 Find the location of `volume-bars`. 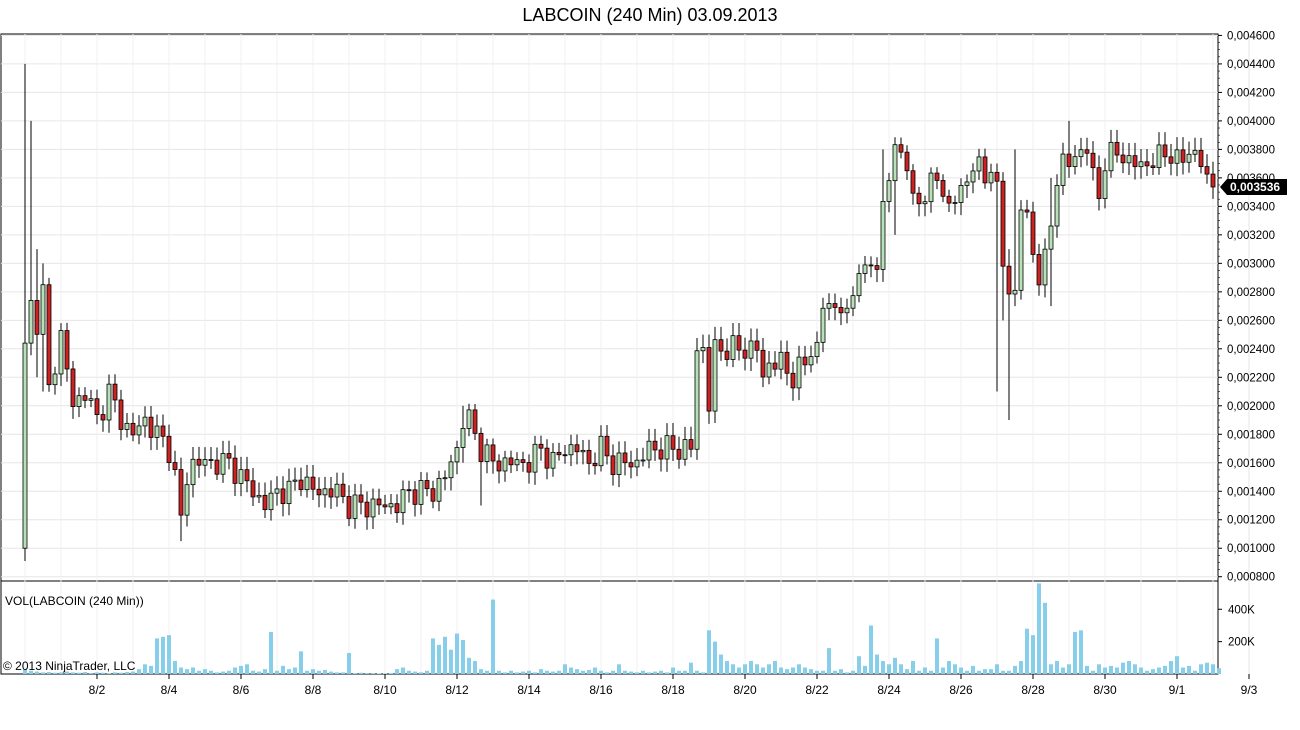

volume-bars is located at coordinates (622, 629).